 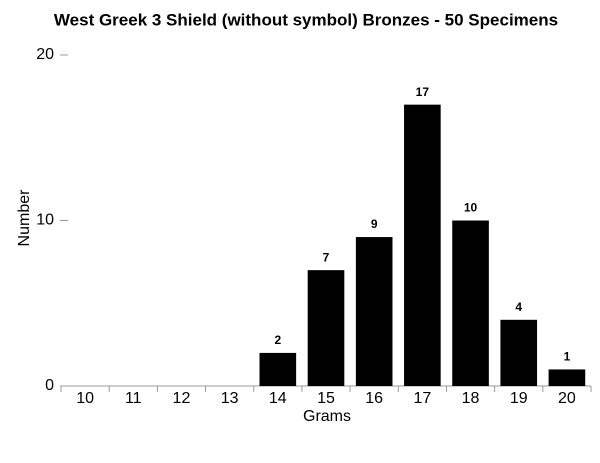 I want to click on value-label: 10, so click(x=471, y=208).